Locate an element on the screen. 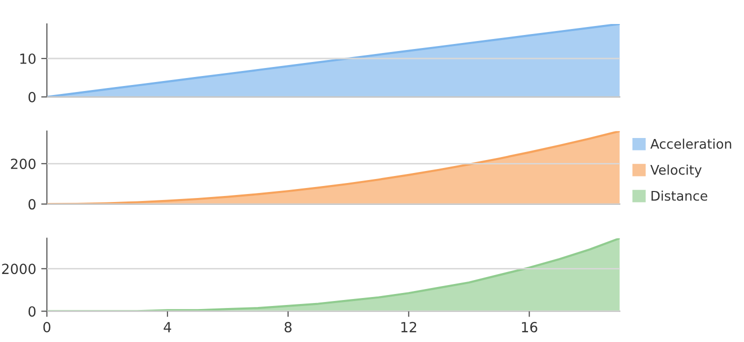  x-tick-label: 12 is located at coordinates (408, 327).